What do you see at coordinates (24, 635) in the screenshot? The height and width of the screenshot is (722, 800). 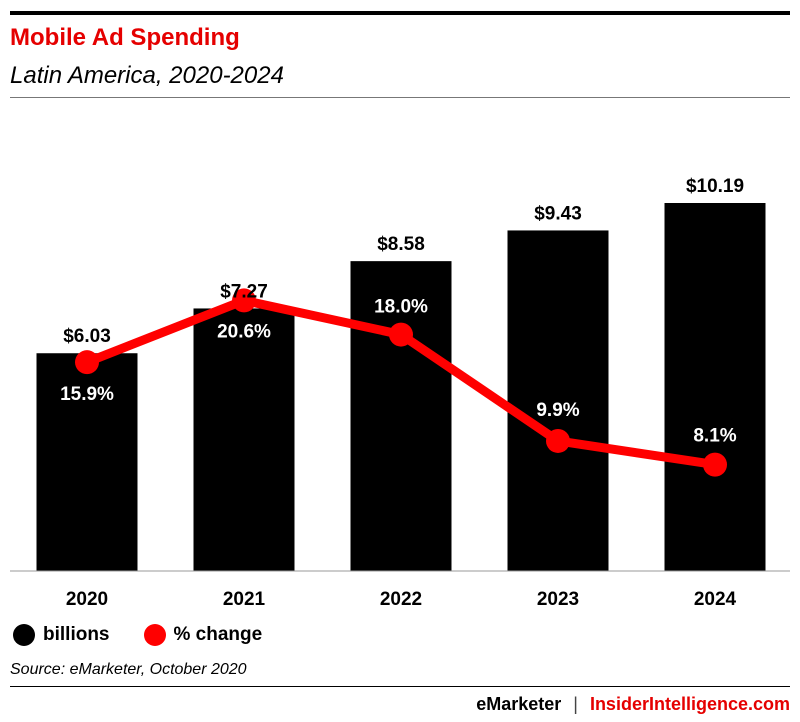 I see `legend-swatch-black` at bounding box center [24, 635].